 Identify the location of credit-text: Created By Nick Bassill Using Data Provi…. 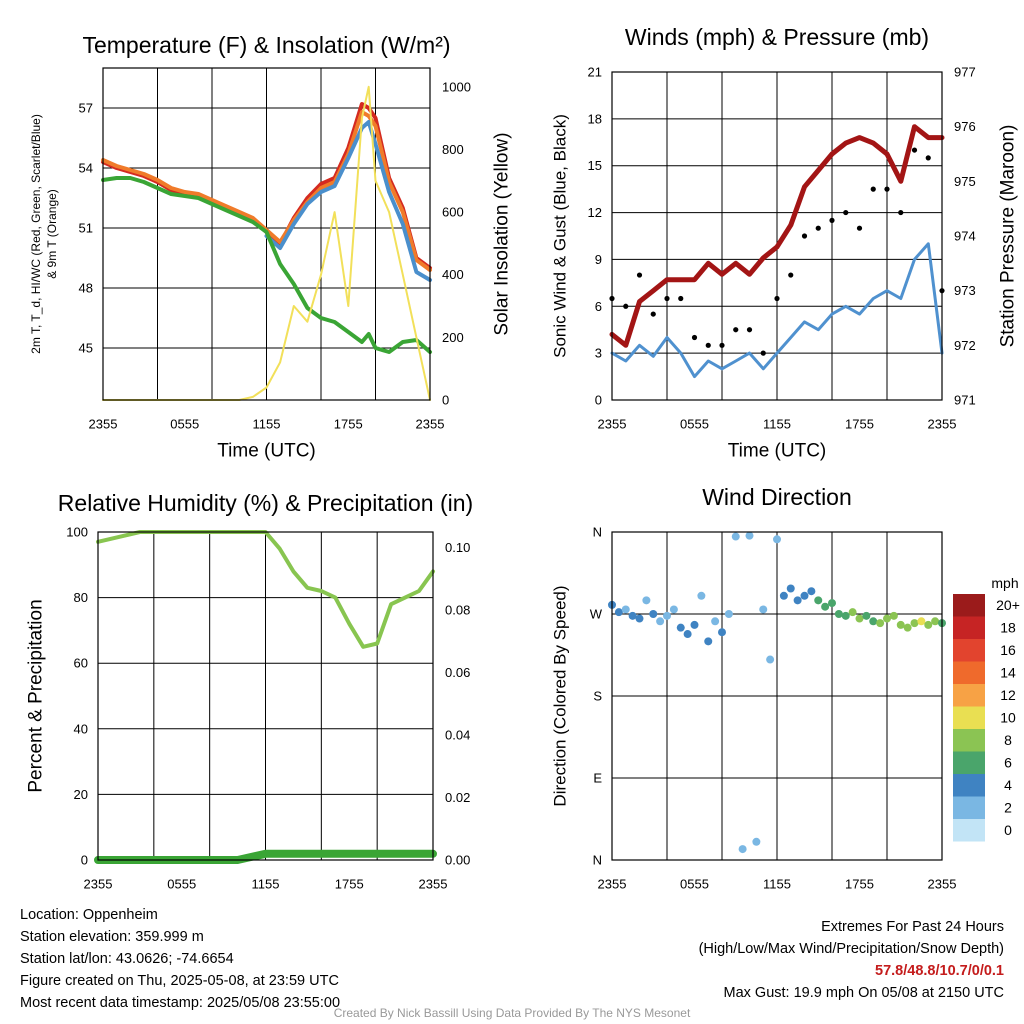
(512, 1013).